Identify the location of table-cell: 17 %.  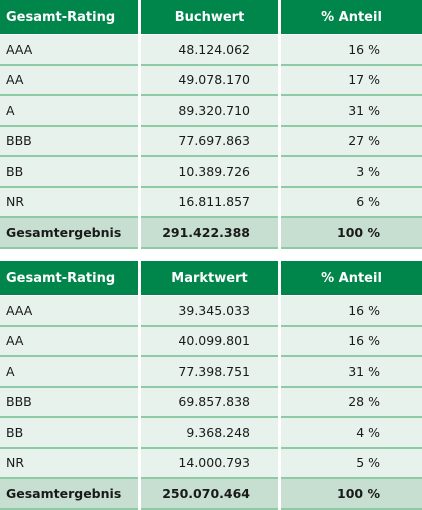
(351, 80).